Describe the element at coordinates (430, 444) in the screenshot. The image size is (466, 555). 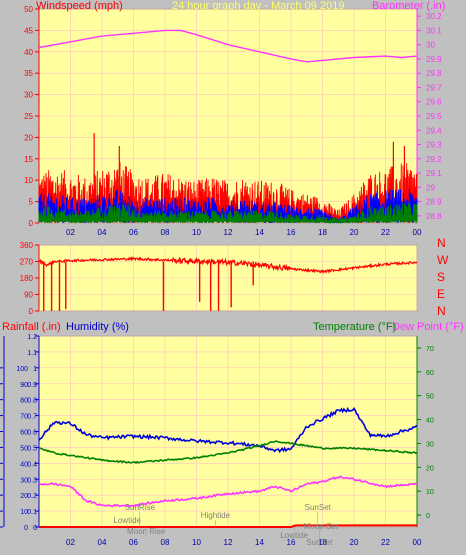
I see `temperature-tick-label: 30` at that location.